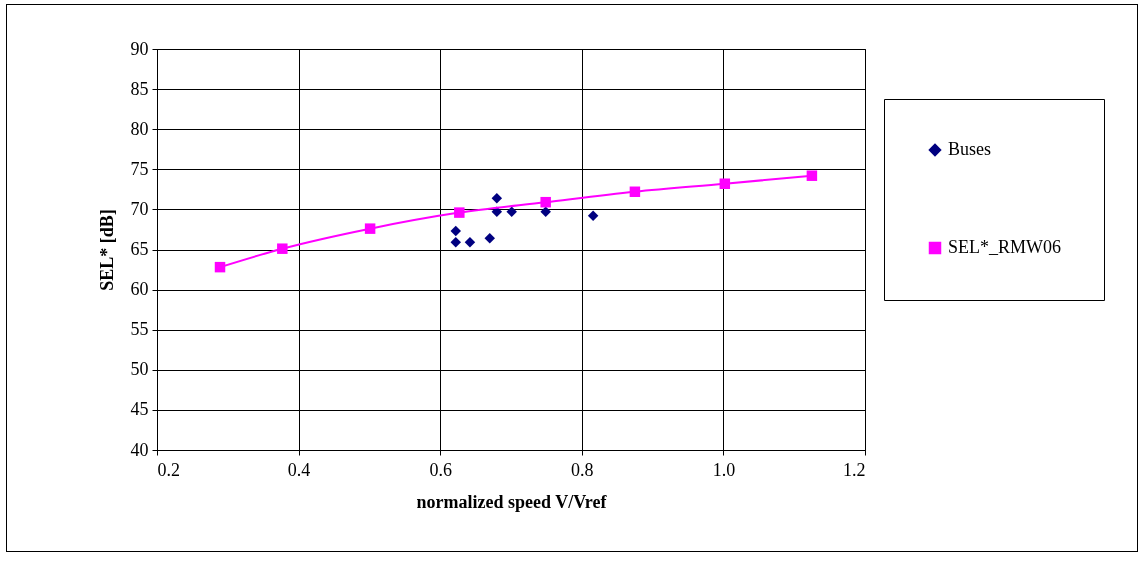  What do you see at coordinates (139, 329) in the screenshot?
I see `y-tick-label: 55` at bounding box center [139, 329].